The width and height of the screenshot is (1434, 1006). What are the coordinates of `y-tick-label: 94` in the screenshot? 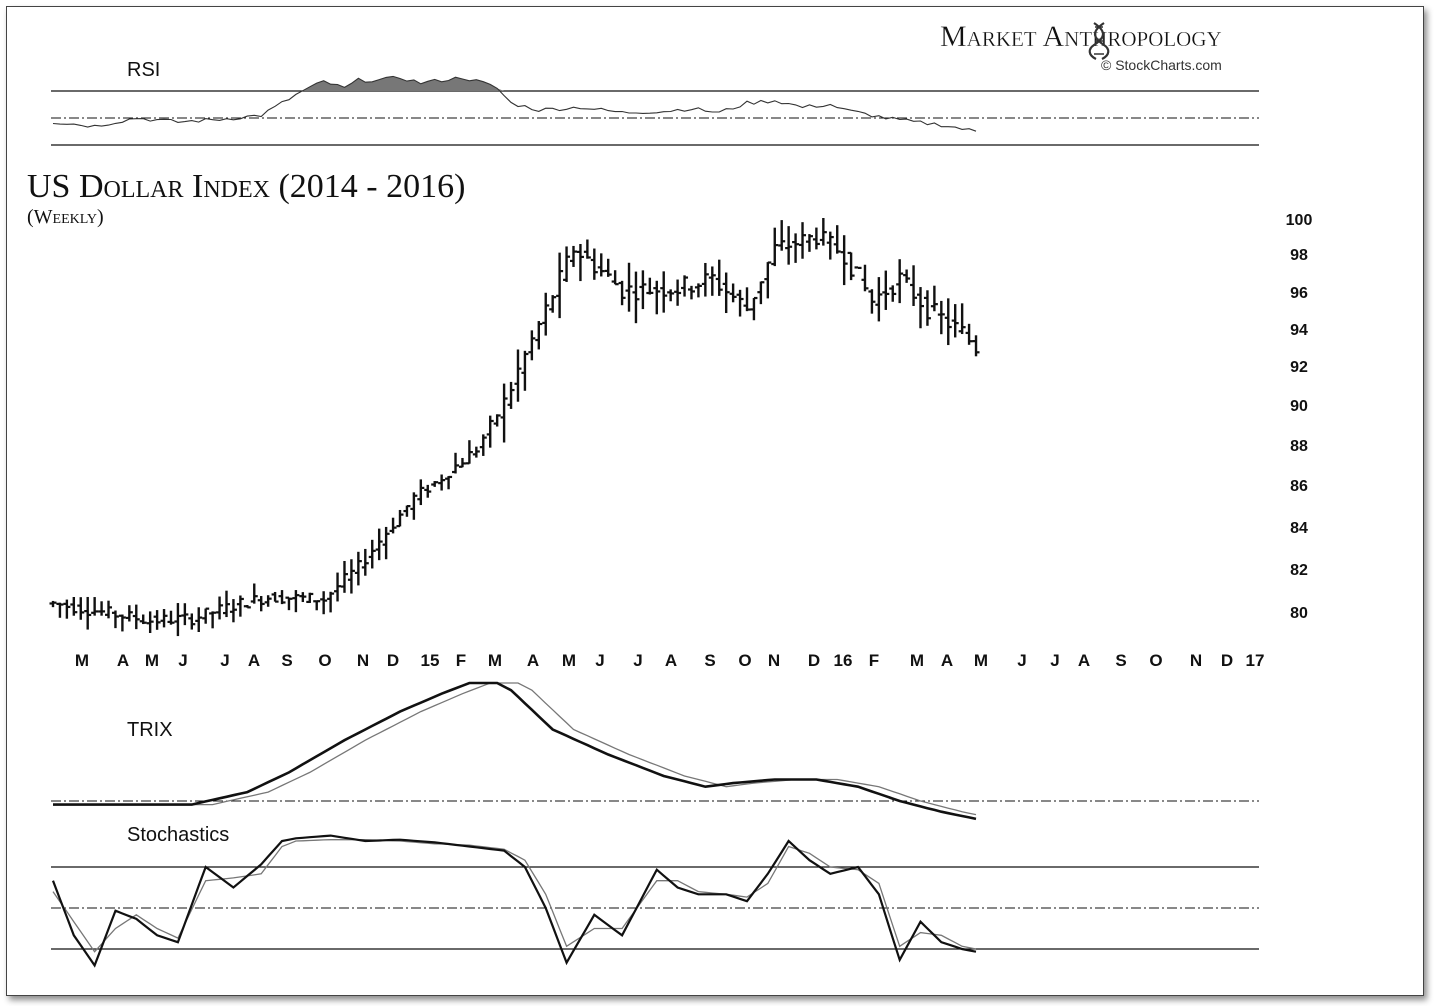 It's located at (1299, 330).